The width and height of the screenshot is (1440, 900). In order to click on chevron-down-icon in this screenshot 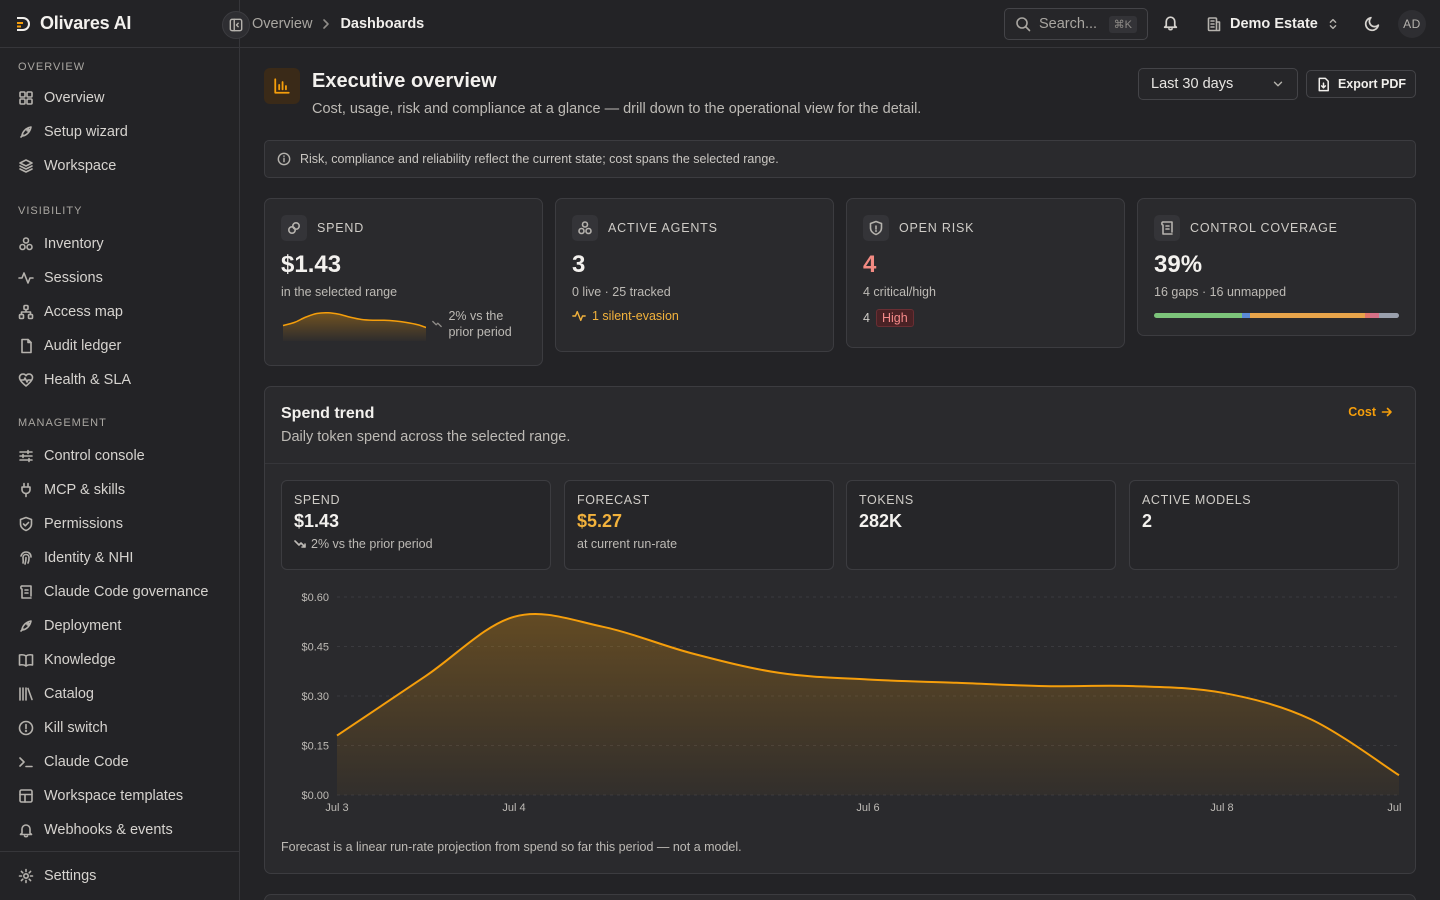, I will do `click(1278, 84)`.